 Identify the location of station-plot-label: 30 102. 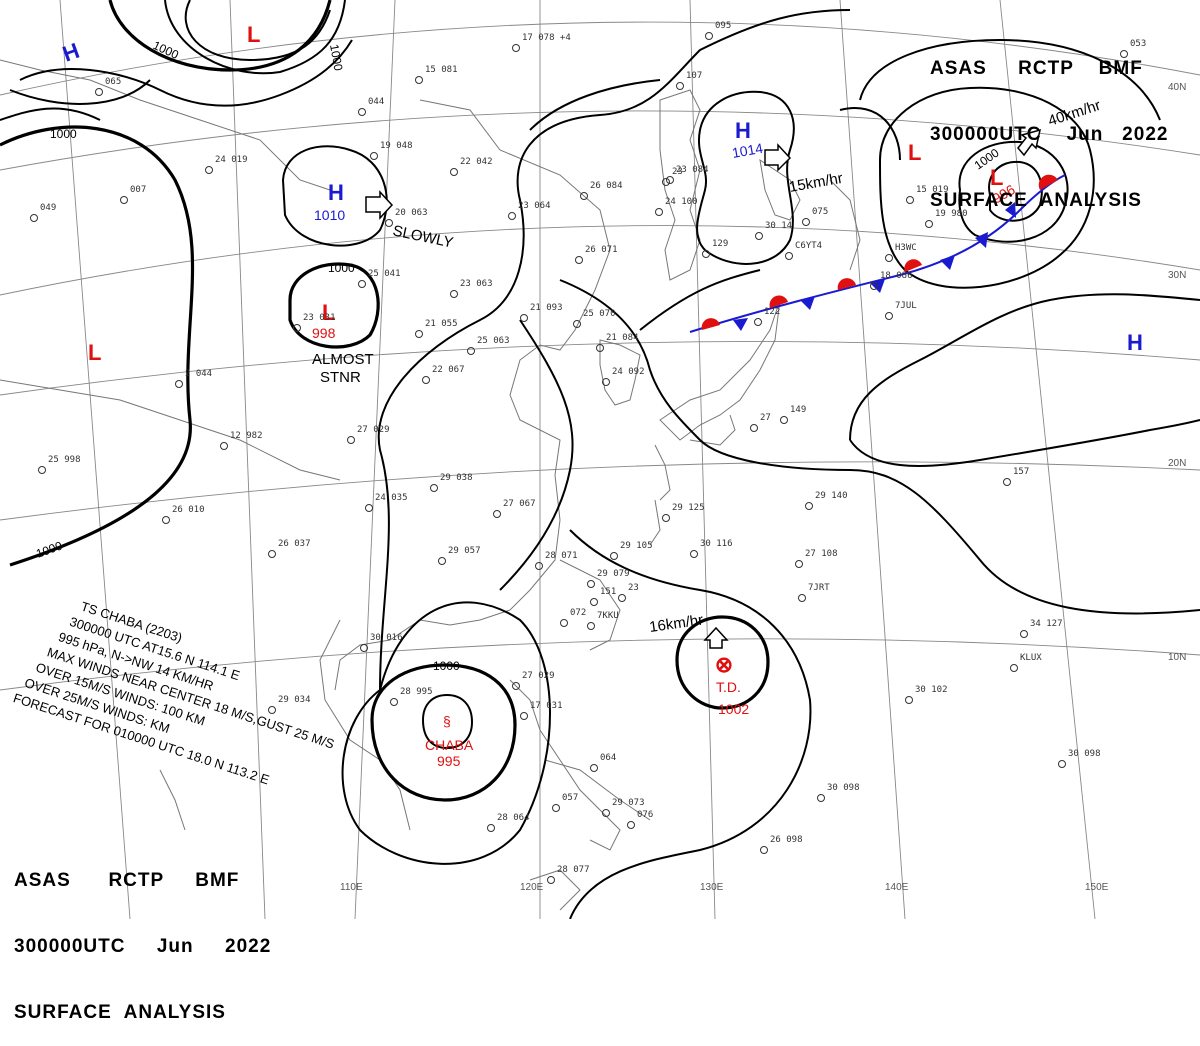
(931, 690).